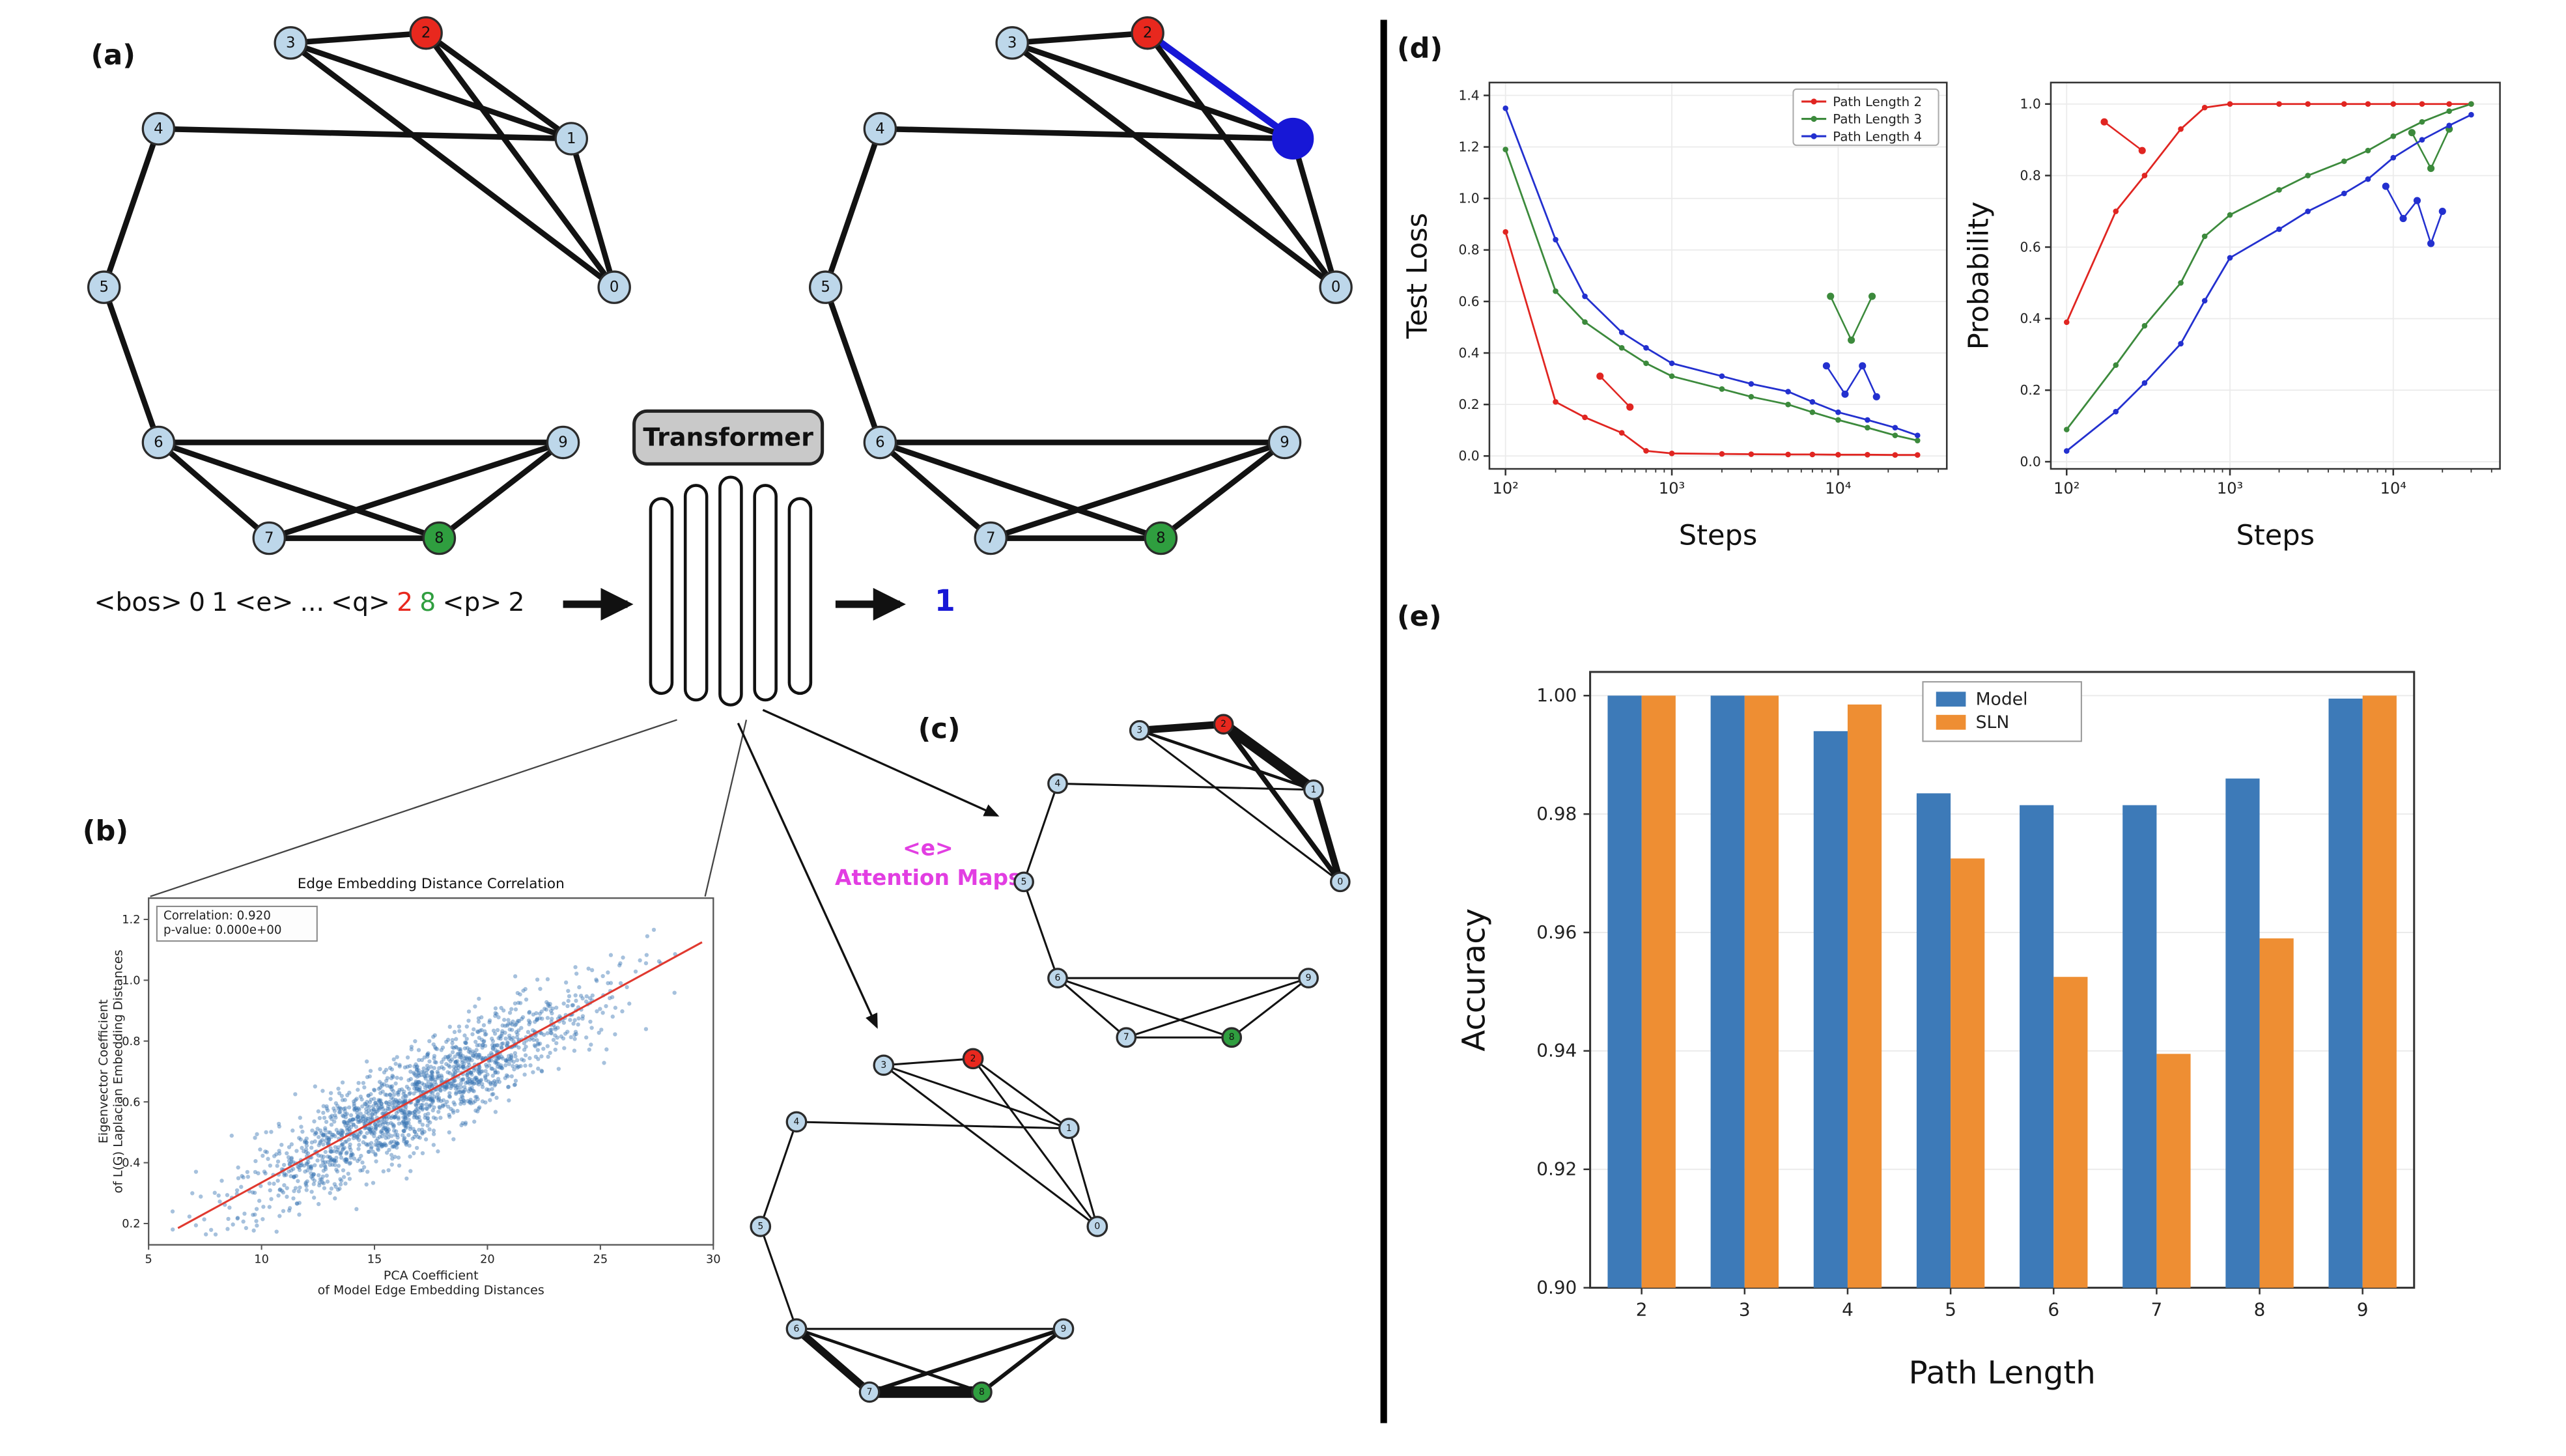 The image size is (2566, 1456). I want to click on panel-c-label: (c), so click(939, 730).